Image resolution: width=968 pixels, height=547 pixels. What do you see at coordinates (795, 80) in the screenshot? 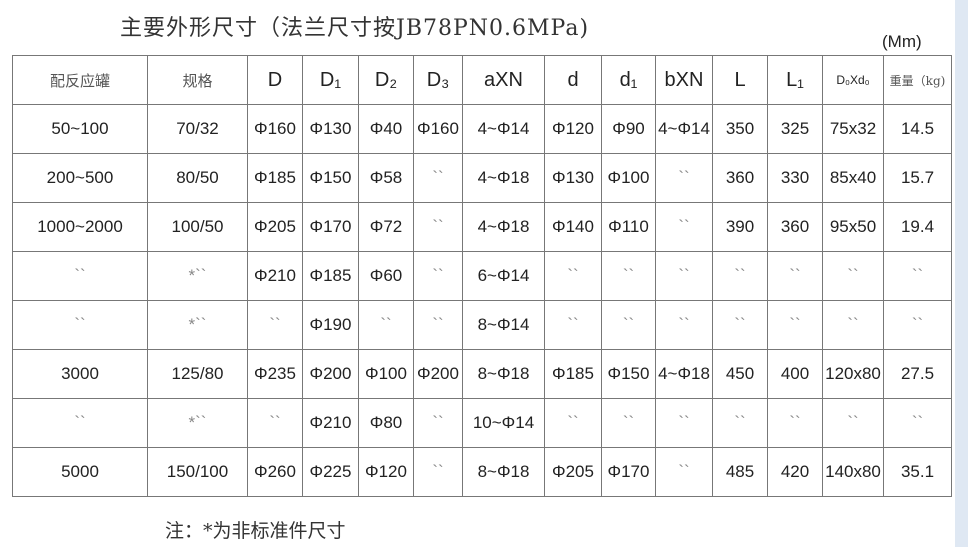
I see `column-header: L₁` at bounding box center [795, 80].